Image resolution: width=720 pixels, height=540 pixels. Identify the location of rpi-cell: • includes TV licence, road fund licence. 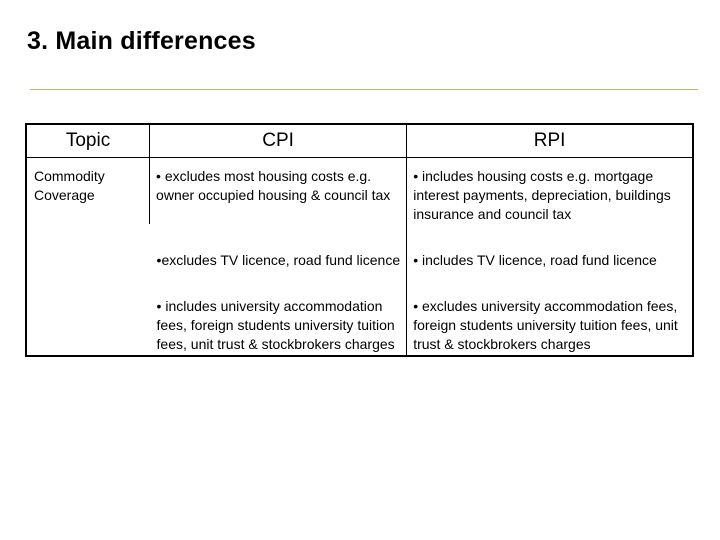
(549, 247).